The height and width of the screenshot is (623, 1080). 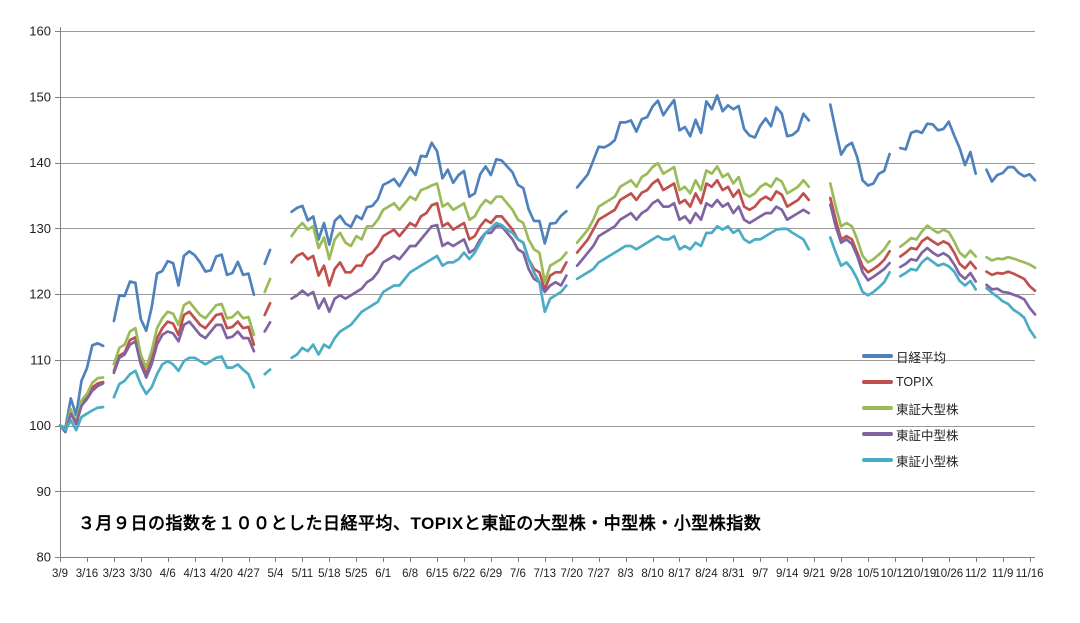 What do you see at coordinates (40, 359) in the screenshot?
I see `svg-text: 110` at bounding box center [40, 359].